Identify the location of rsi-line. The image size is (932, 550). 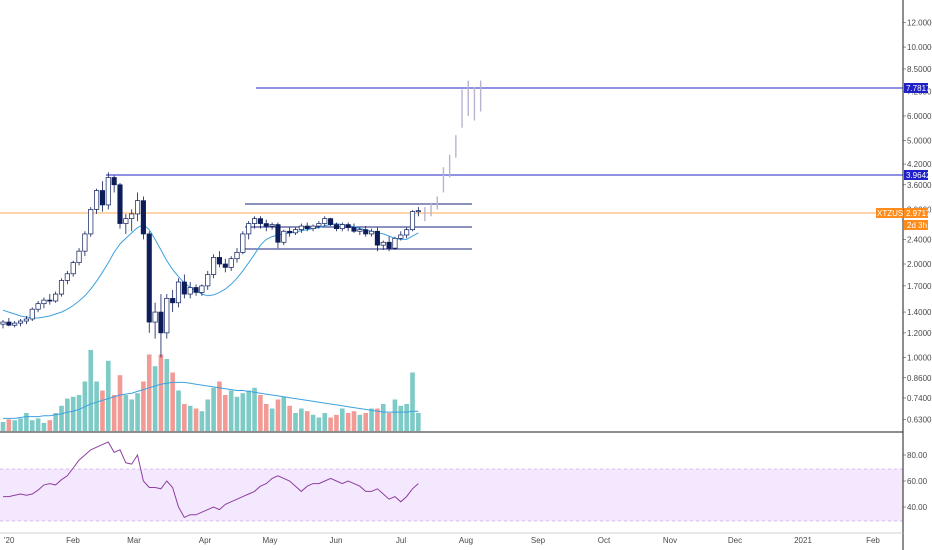
(211, 480).